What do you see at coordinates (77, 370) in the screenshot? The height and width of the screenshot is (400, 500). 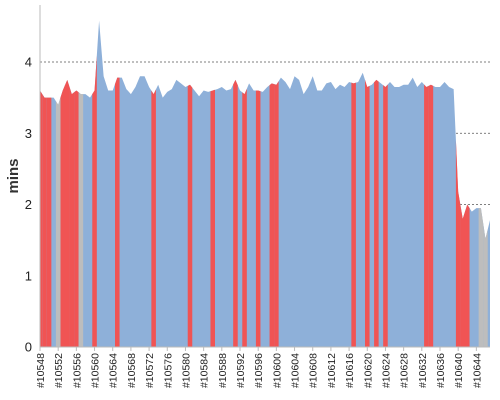 I see `x-tick-label: #10556` at bounding box center [77, 370].